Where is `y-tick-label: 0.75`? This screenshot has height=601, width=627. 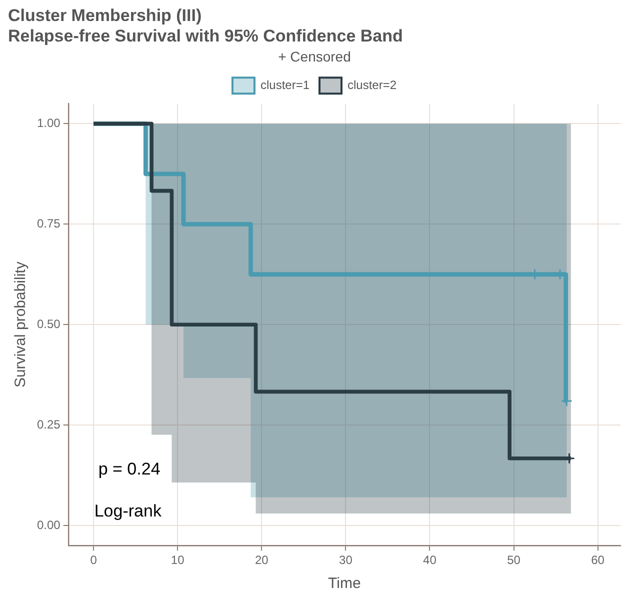 y-tick-label: 0.75 is located at coordinates (48, 223).